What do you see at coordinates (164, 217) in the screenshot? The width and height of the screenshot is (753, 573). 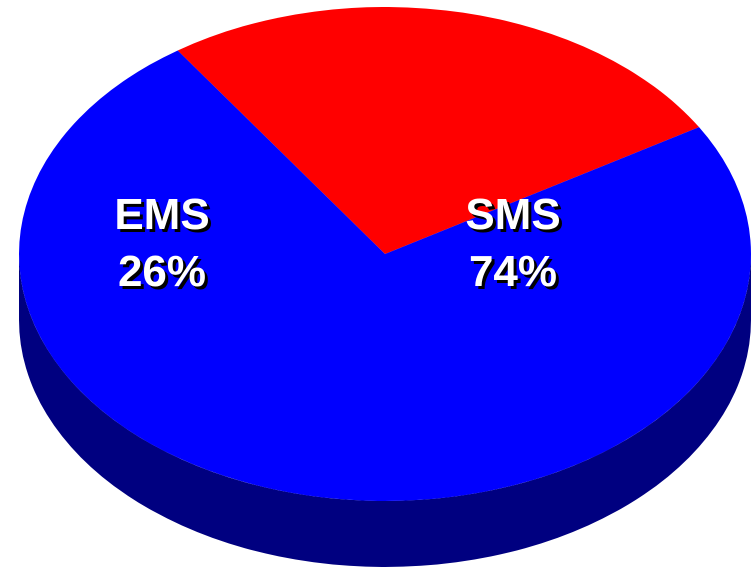 I see `slice-label-shadow-ems-0: EMS` at bounding box center [164, 217].